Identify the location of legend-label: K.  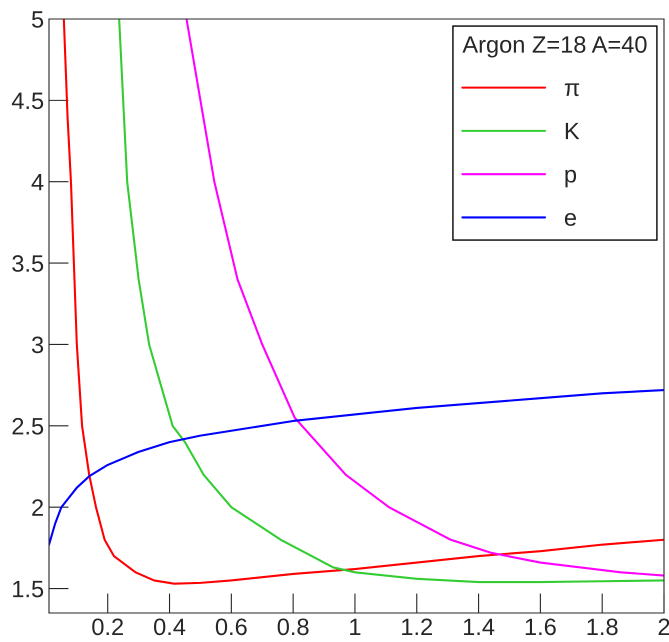
(573, 131).